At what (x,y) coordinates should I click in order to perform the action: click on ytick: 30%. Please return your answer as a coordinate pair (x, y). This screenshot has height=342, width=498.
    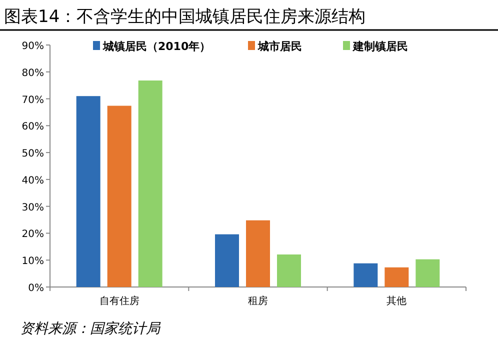
    Looking at the image, I should click on (33, 208).